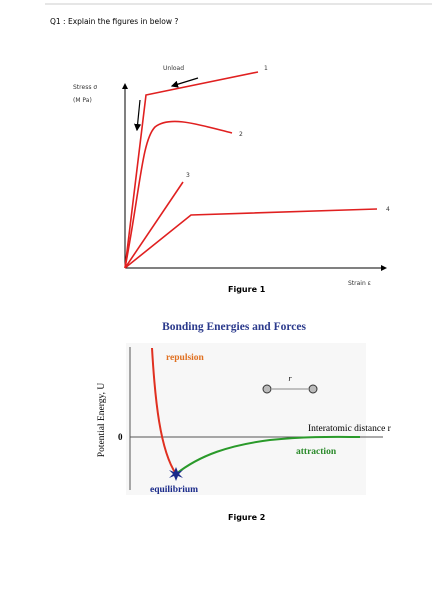 This screenshot has width=432, height=591. I want to click on caption: Figure 1, so click(247, 289).